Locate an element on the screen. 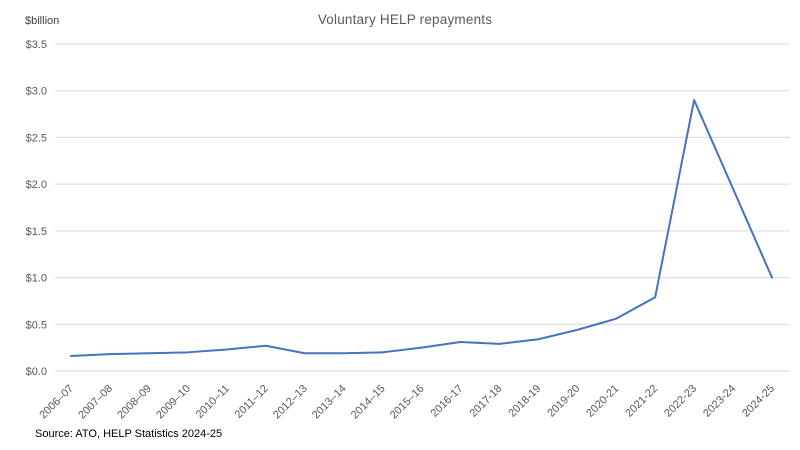  y-axis-tick-label: $1.0 is located at coordinates (36, 279).